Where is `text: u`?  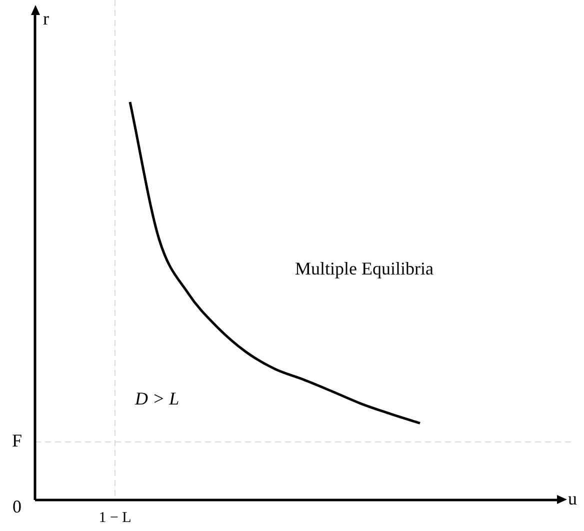
text: u is located at coordinates (572, 498).